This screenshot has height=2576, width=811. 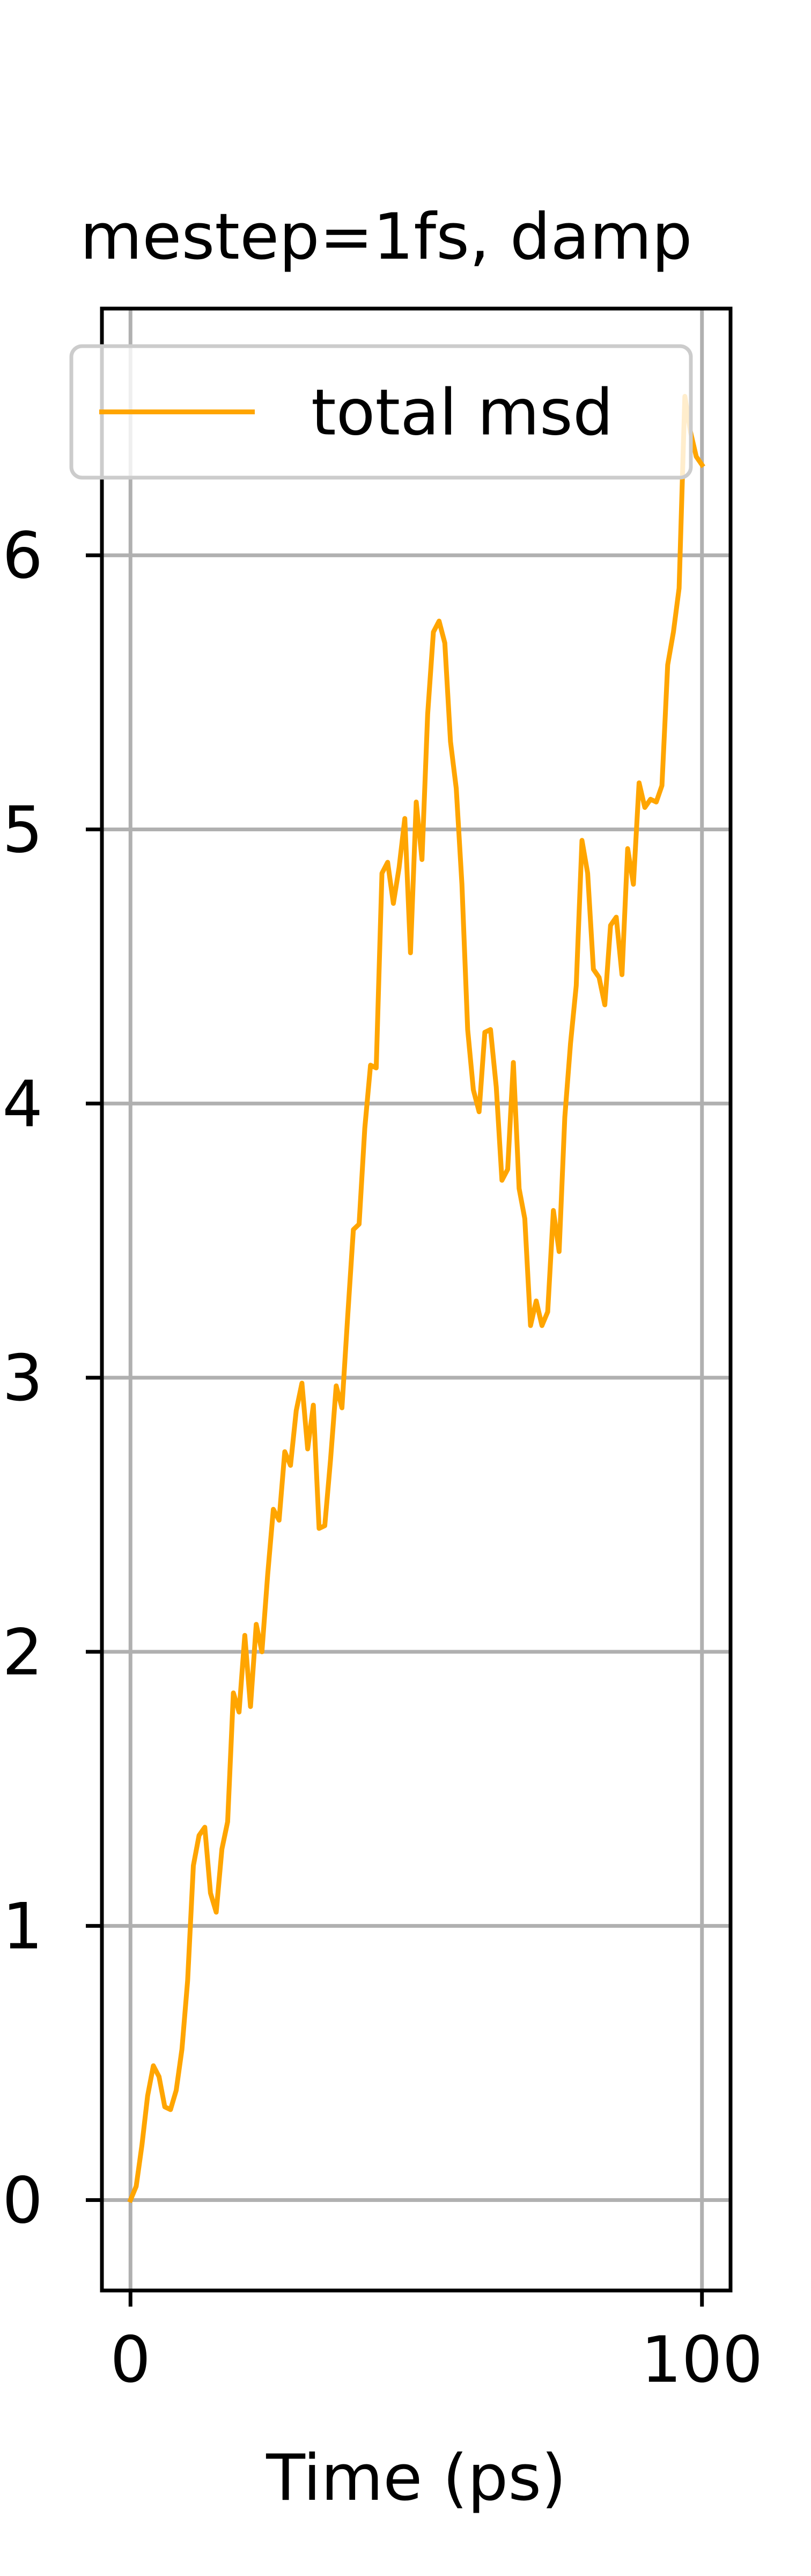 I want to click on y-tick-label-0: 0, so click(x=22, y=2201).